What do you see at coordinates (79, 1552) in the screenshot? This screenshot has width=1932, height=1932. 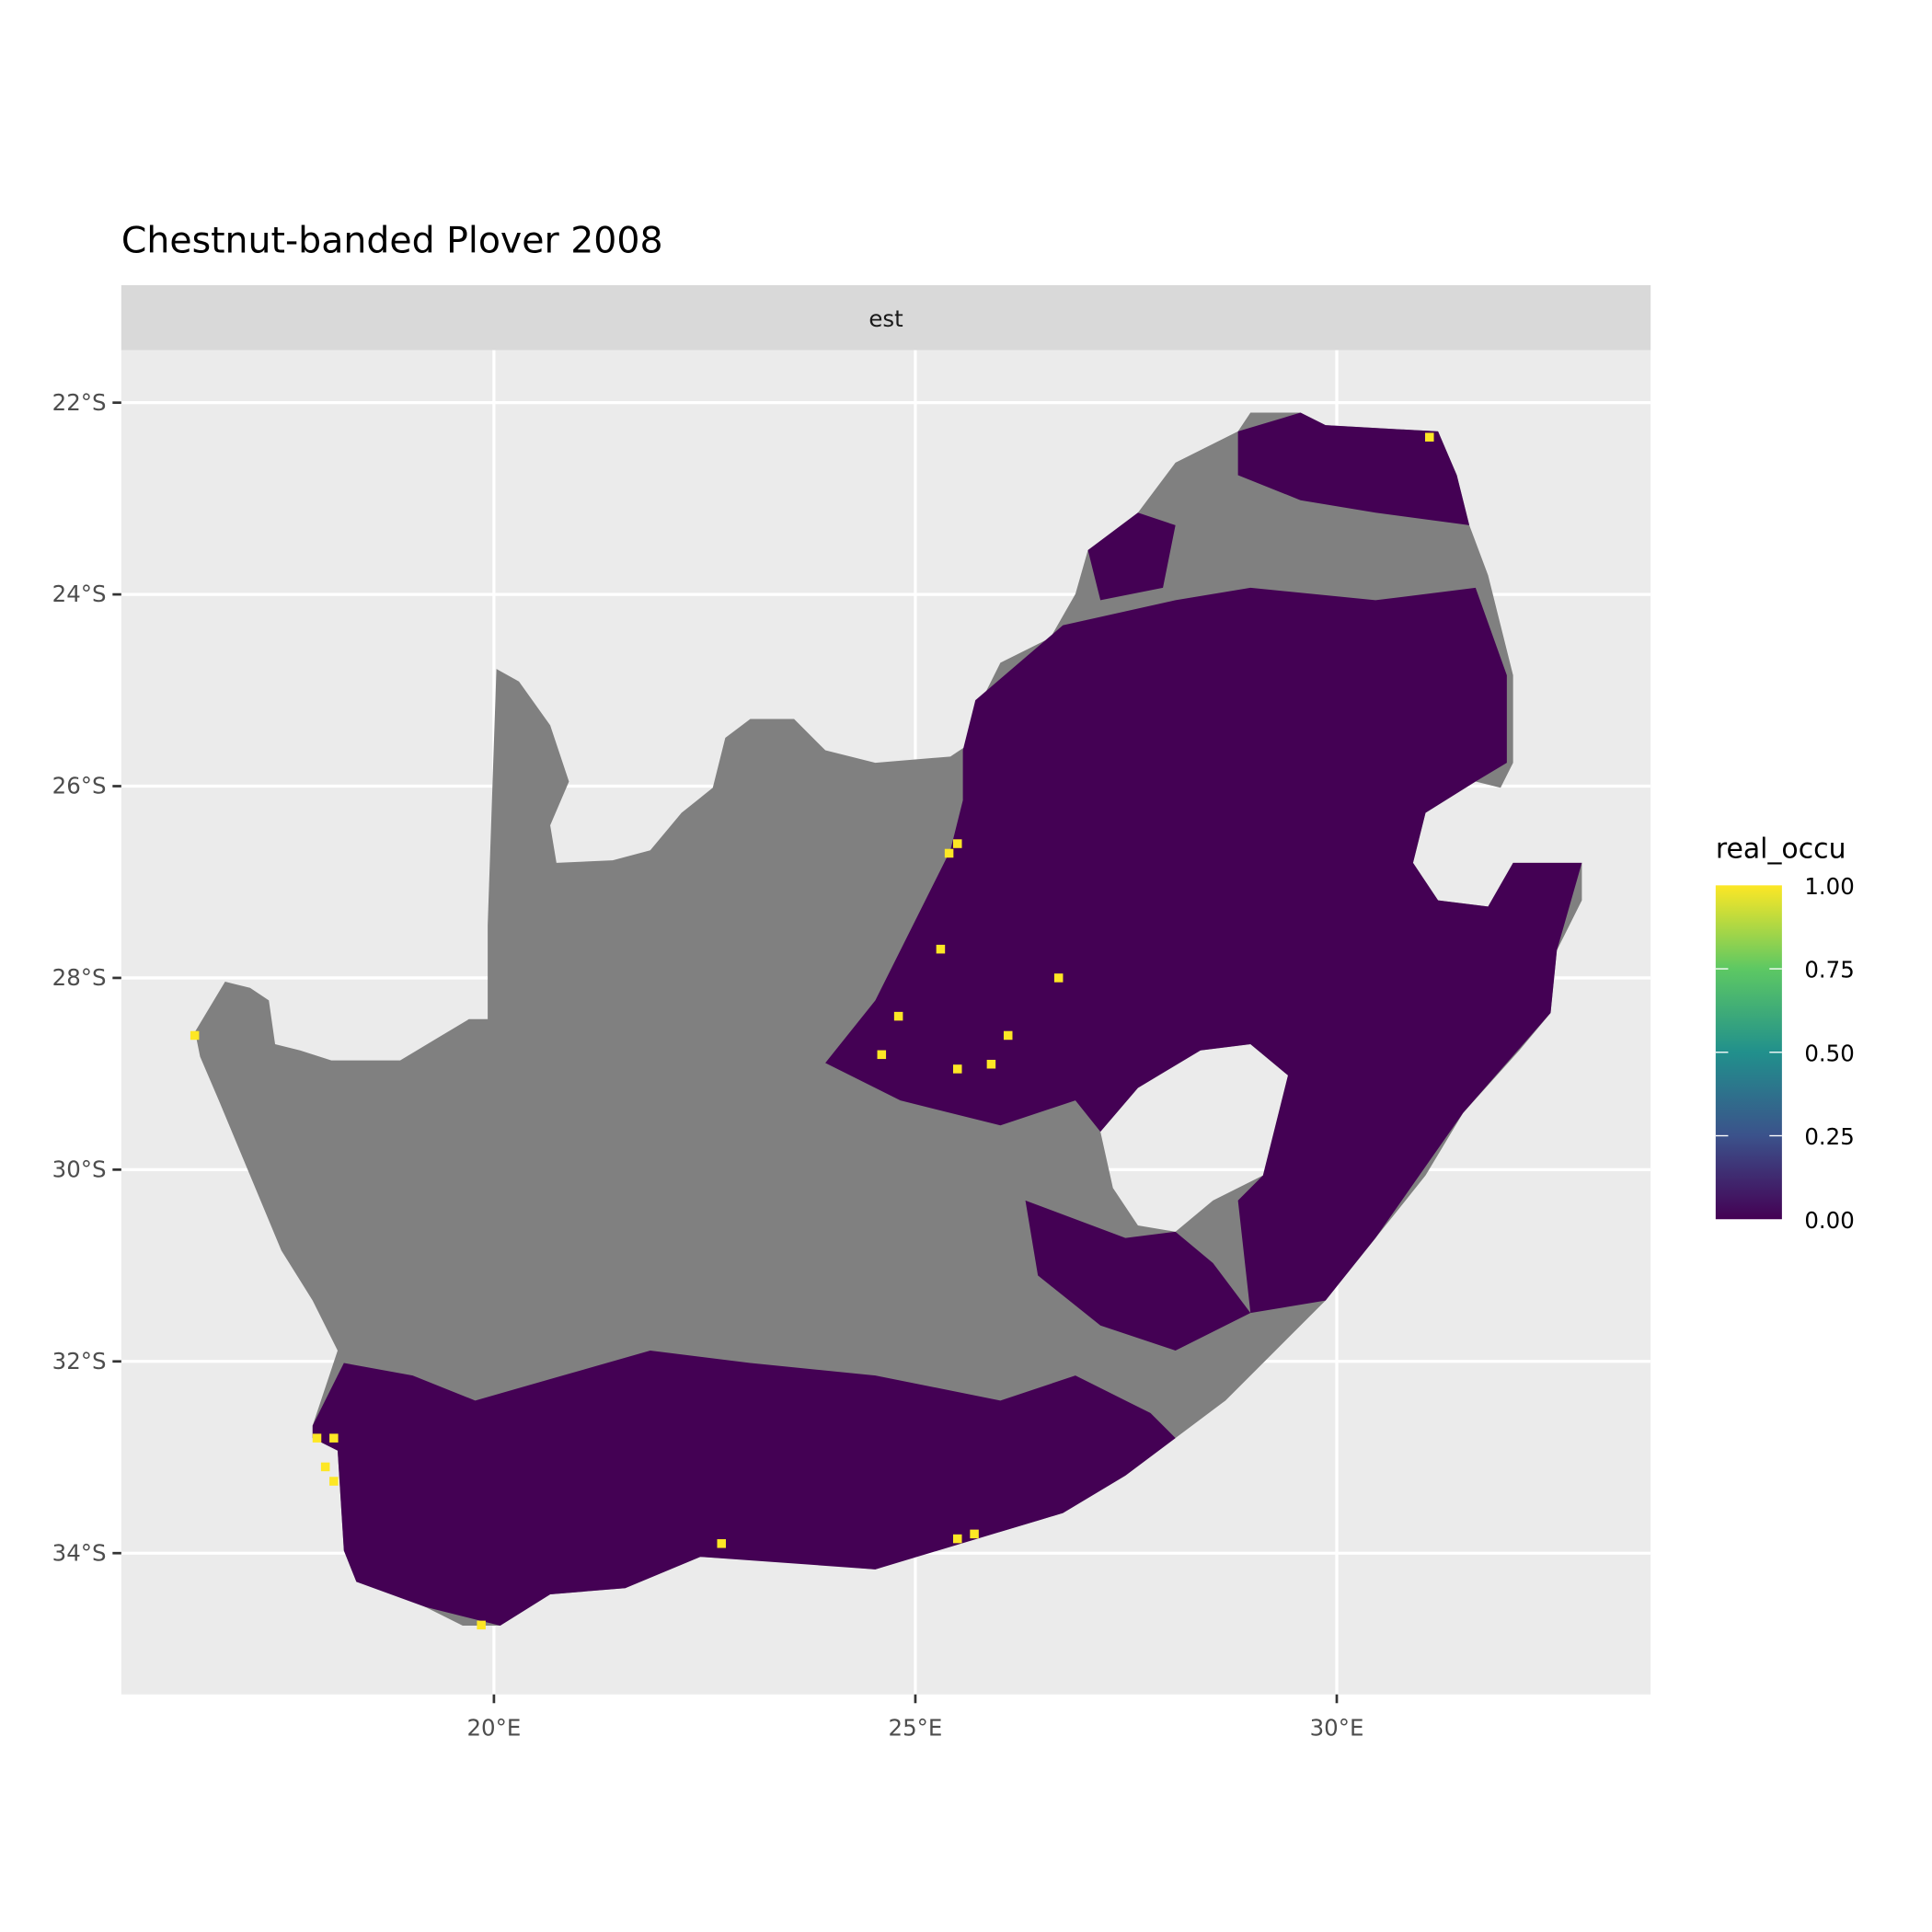 I see `y-tick-label: 34°S` at bounding box center [79, 1552].